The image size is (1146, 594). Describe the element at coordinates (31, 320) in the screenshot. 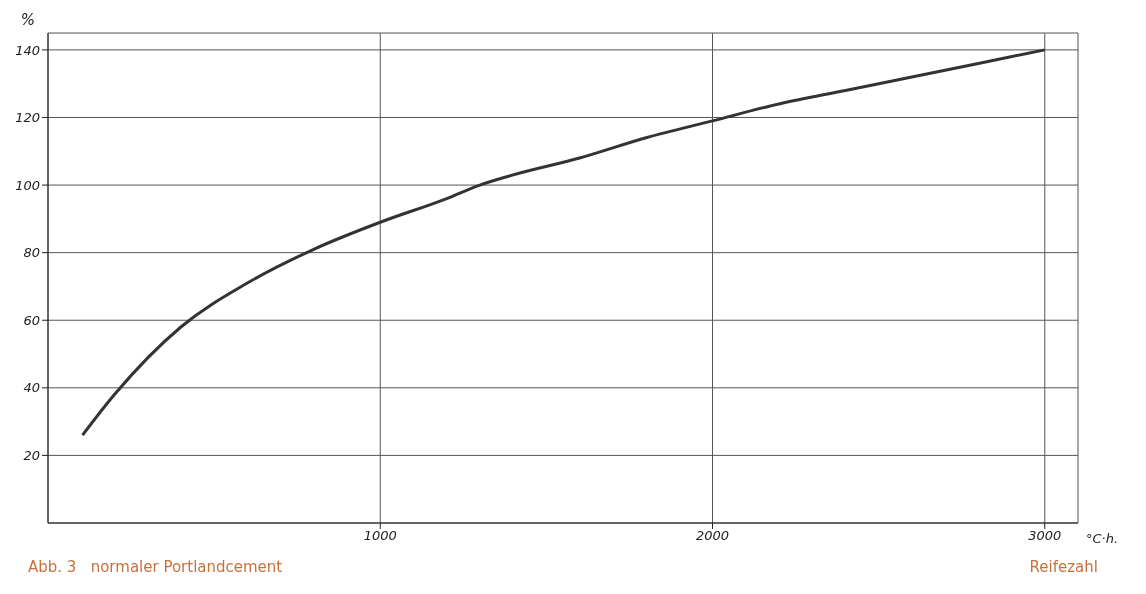

I see `y-tick-label: 60` at that location.